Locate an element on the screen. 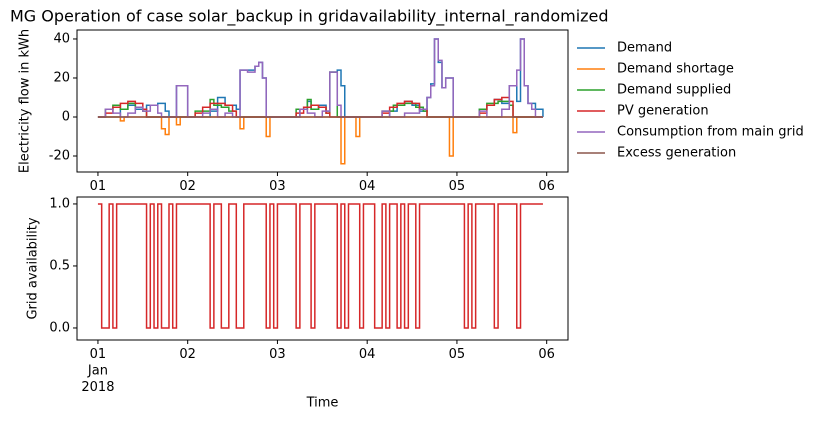 The image size is (831, 421). y-tick-label: 40 is located at coordinates (61, 38).